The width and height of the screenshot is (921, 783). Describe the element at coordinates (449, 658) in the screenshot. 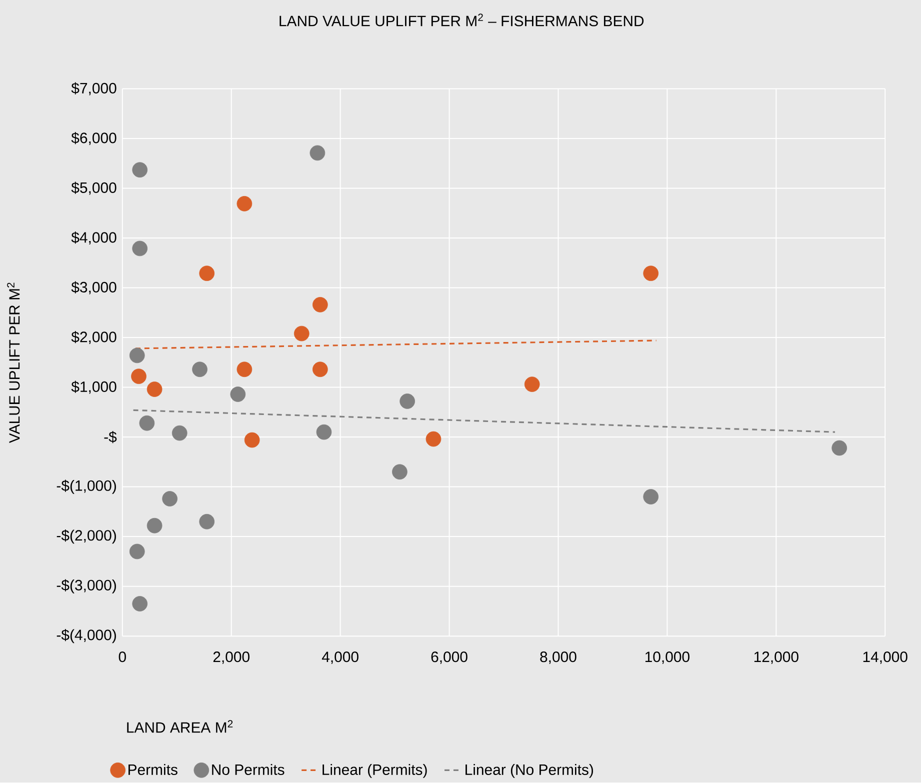

I see `x-tick-label: 6,000` at that location.